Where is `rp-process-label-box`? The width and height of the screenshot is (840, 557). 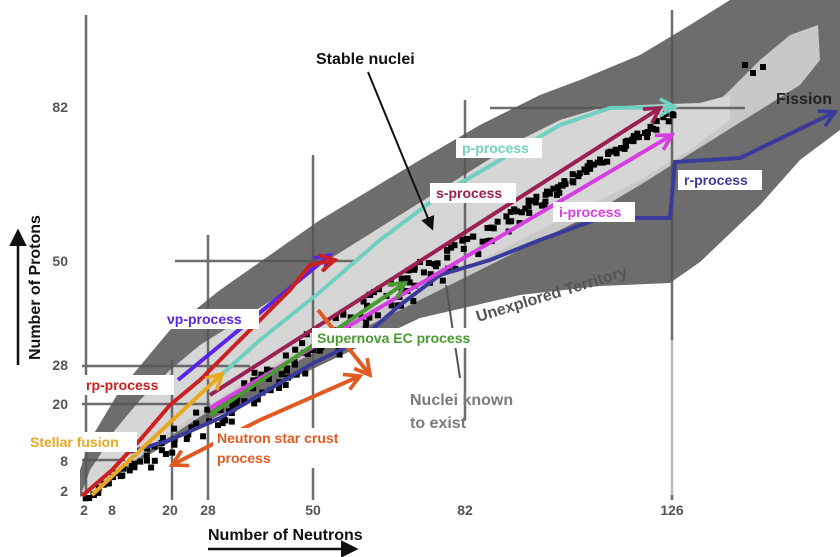 rp-process-label-box is located at coordinates (128, 385).